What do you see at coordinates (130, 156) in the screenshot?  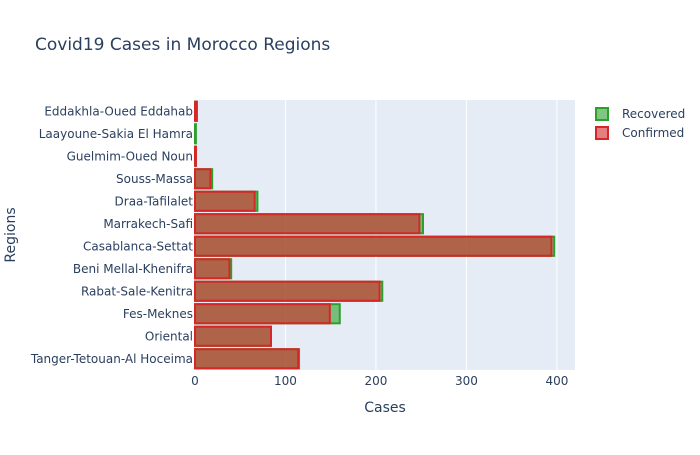 I see `y-tick-label: Guelmim-Oued Noun` at bounding box center [130, 156].